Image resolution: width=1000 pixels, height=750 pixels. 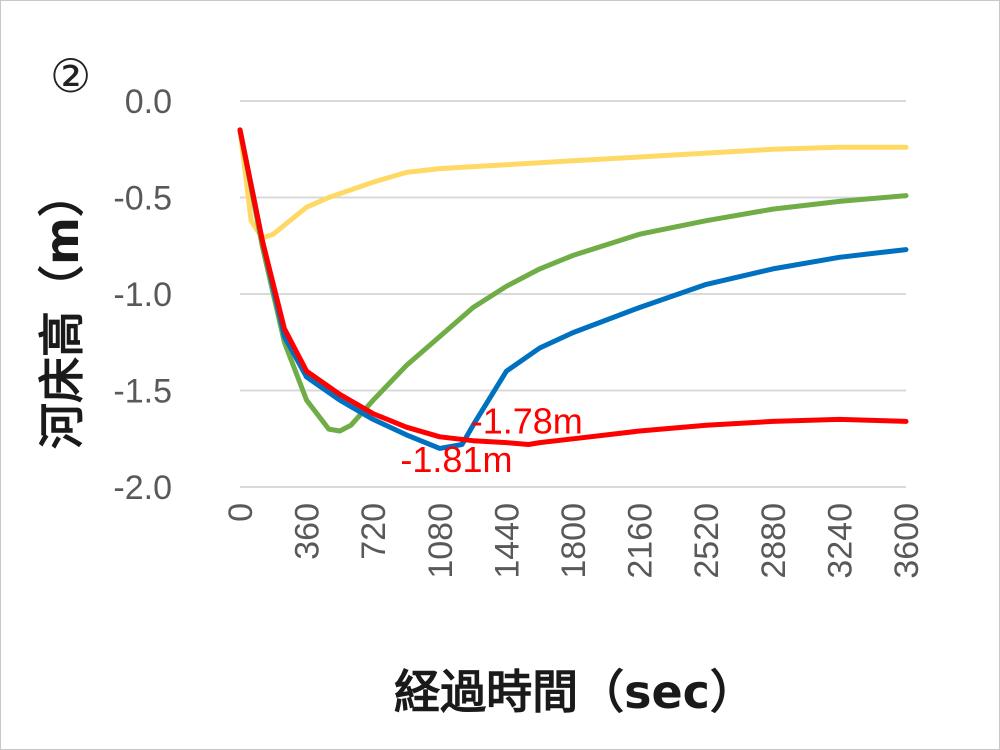 What do you see at coordinates (774, 541) in the screenshot?
I see `x-tick-label: 2880` at bounding box center [774, 541].